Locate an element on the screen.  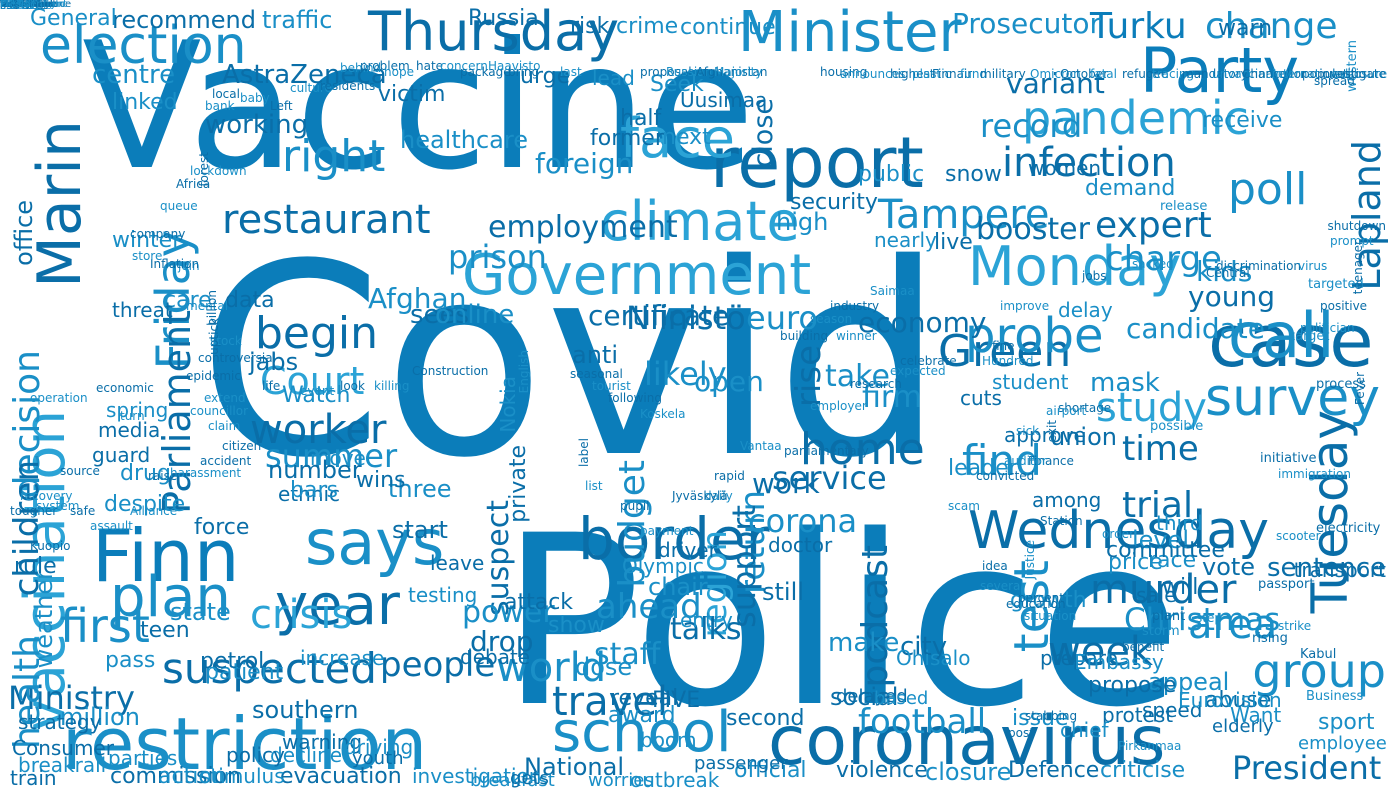
cloud-word: Belarus is located at coordinates (19, 5).